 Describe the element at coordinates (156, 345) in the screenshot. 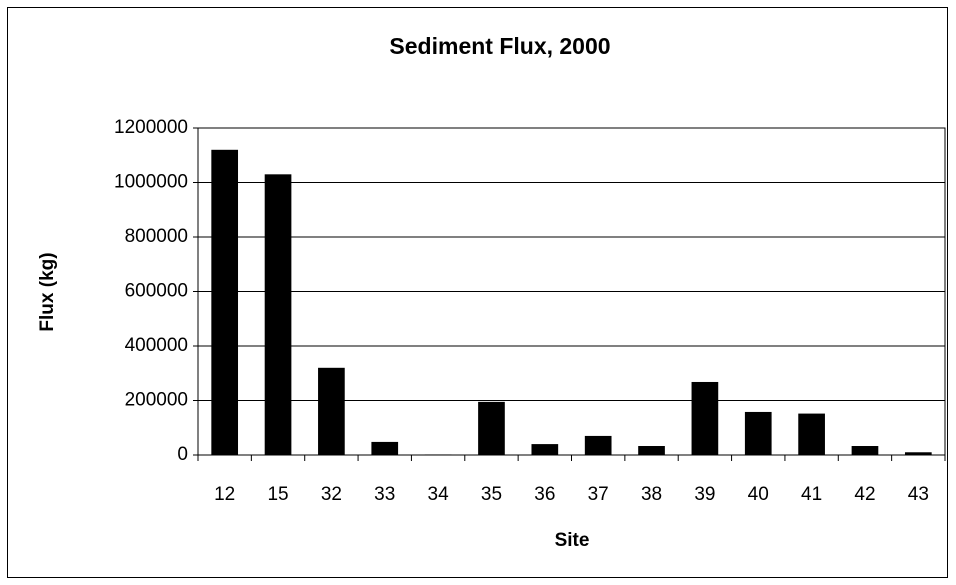

I see `y-tick-label: 400000` at that location.